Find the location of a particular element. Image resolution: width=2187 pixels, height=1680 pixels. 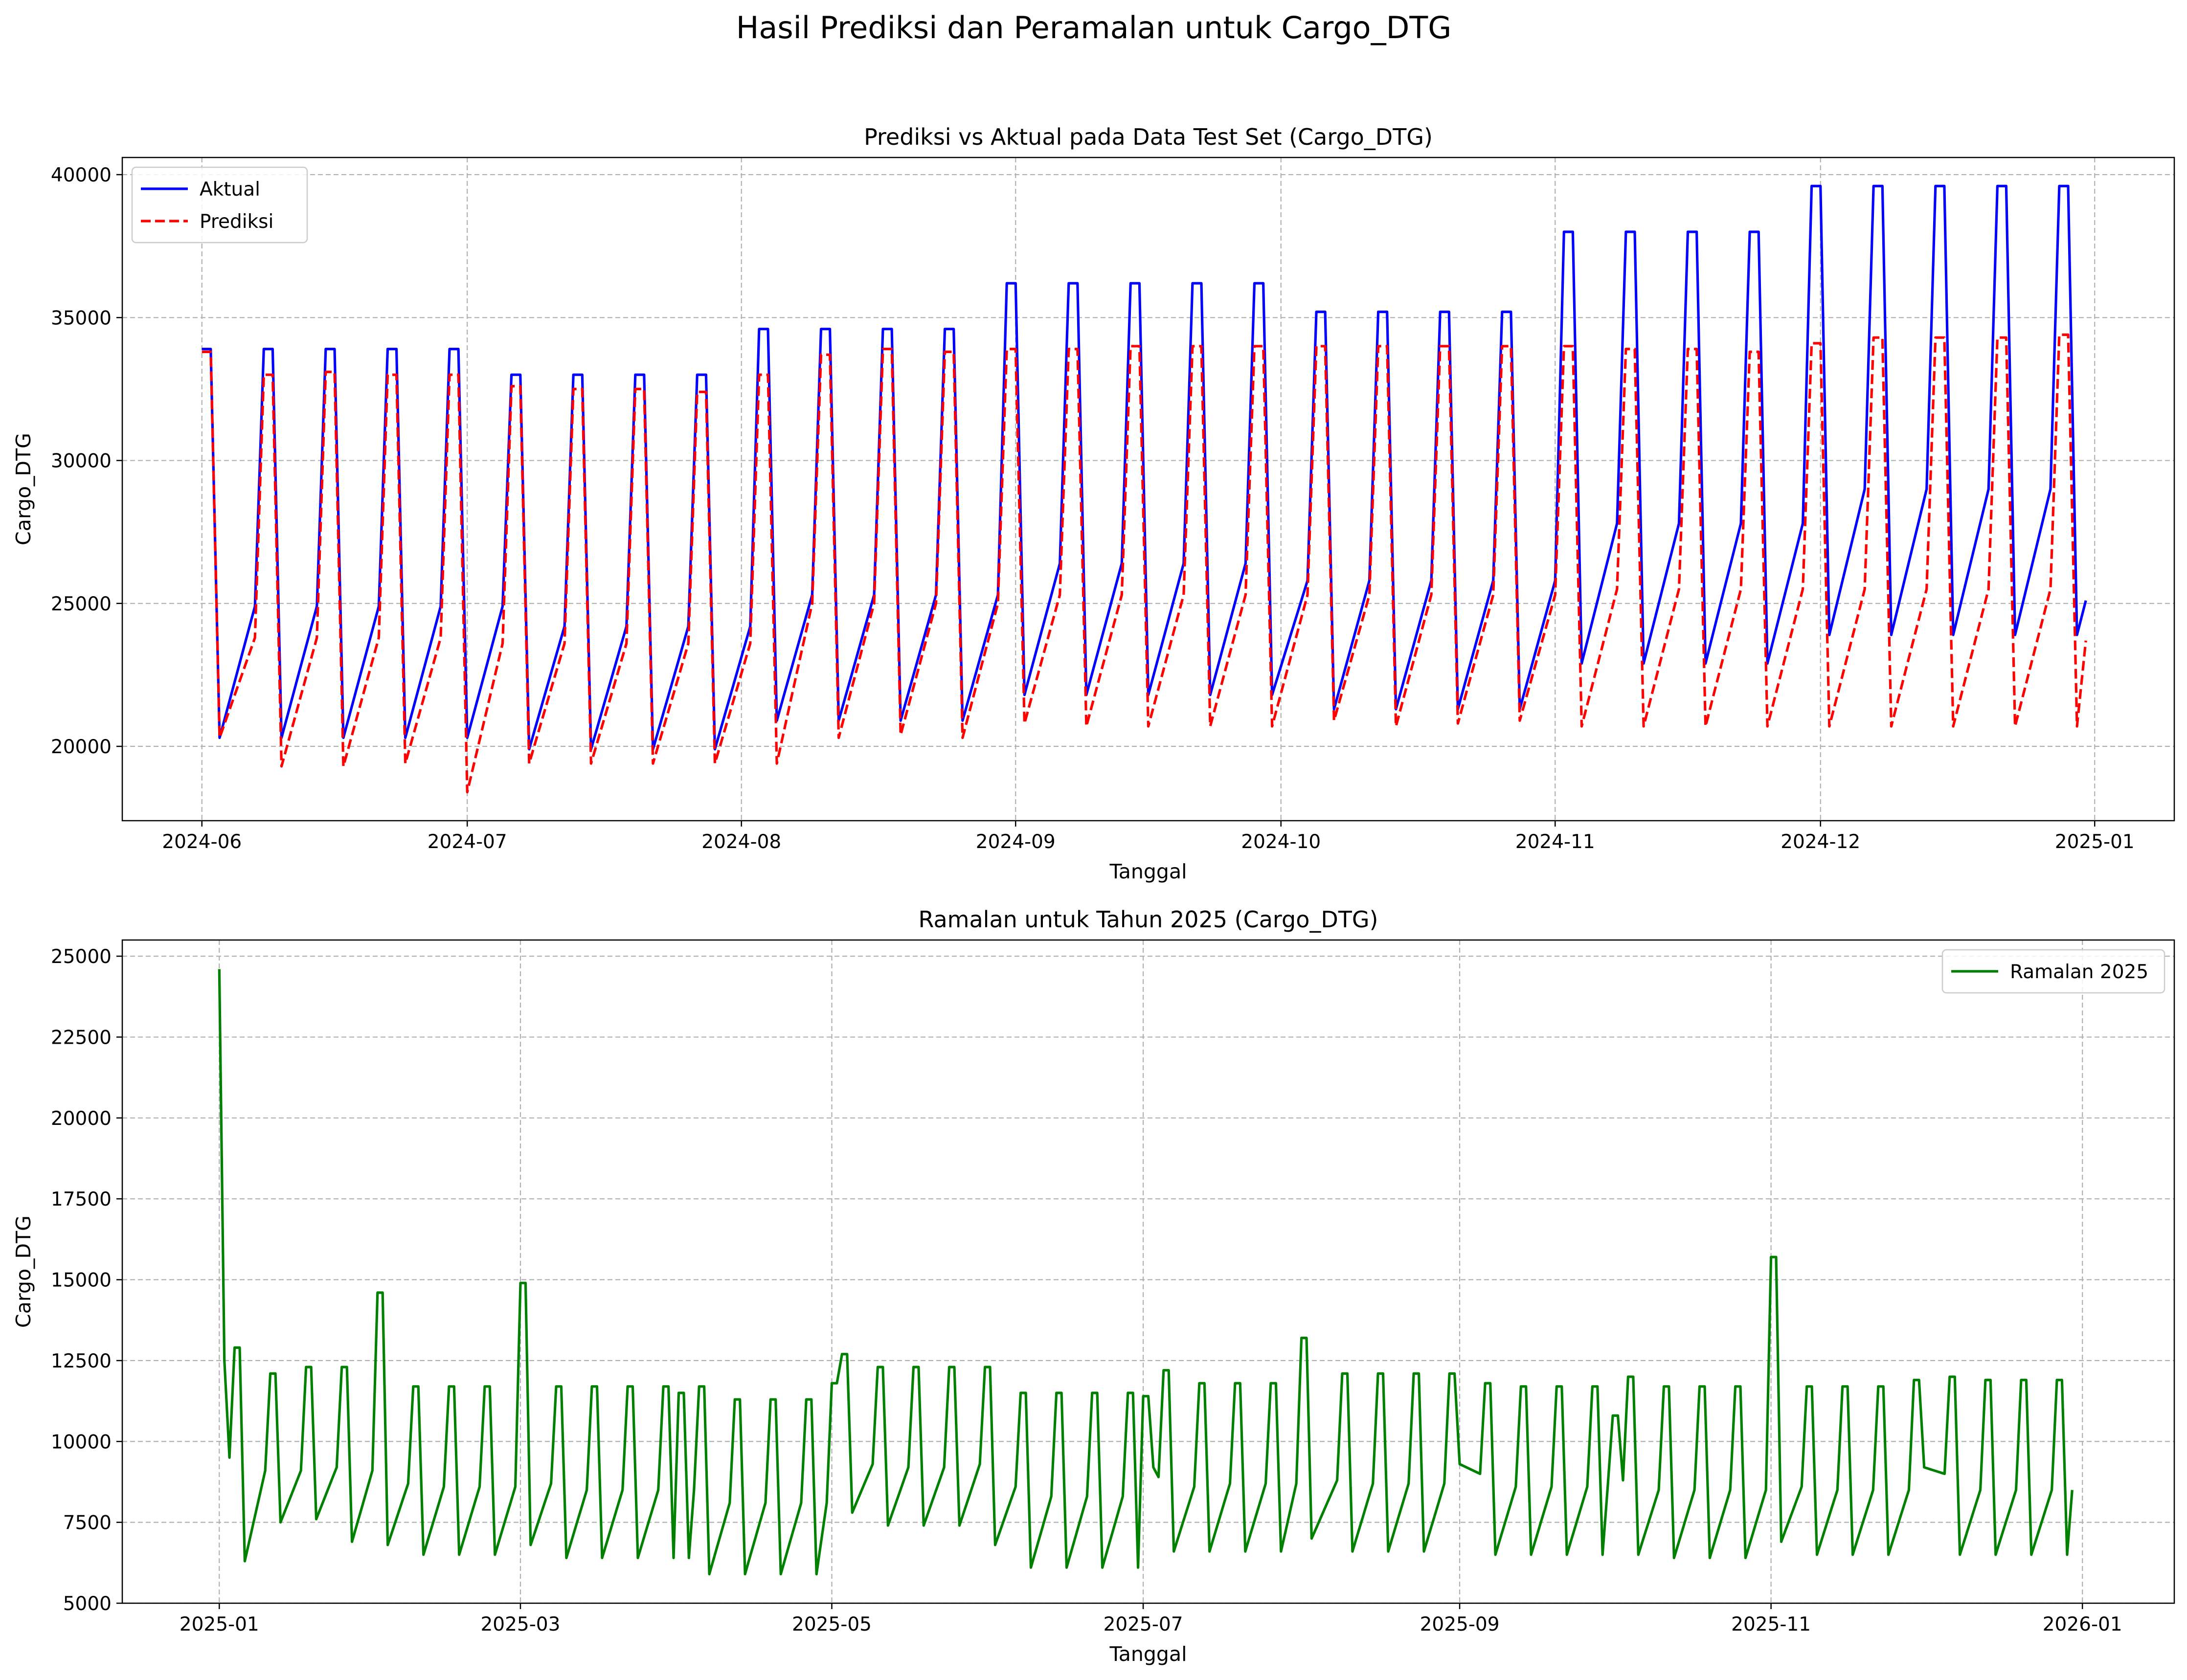

y-tick-label: 10000 is located at coordinates (82, 1442).